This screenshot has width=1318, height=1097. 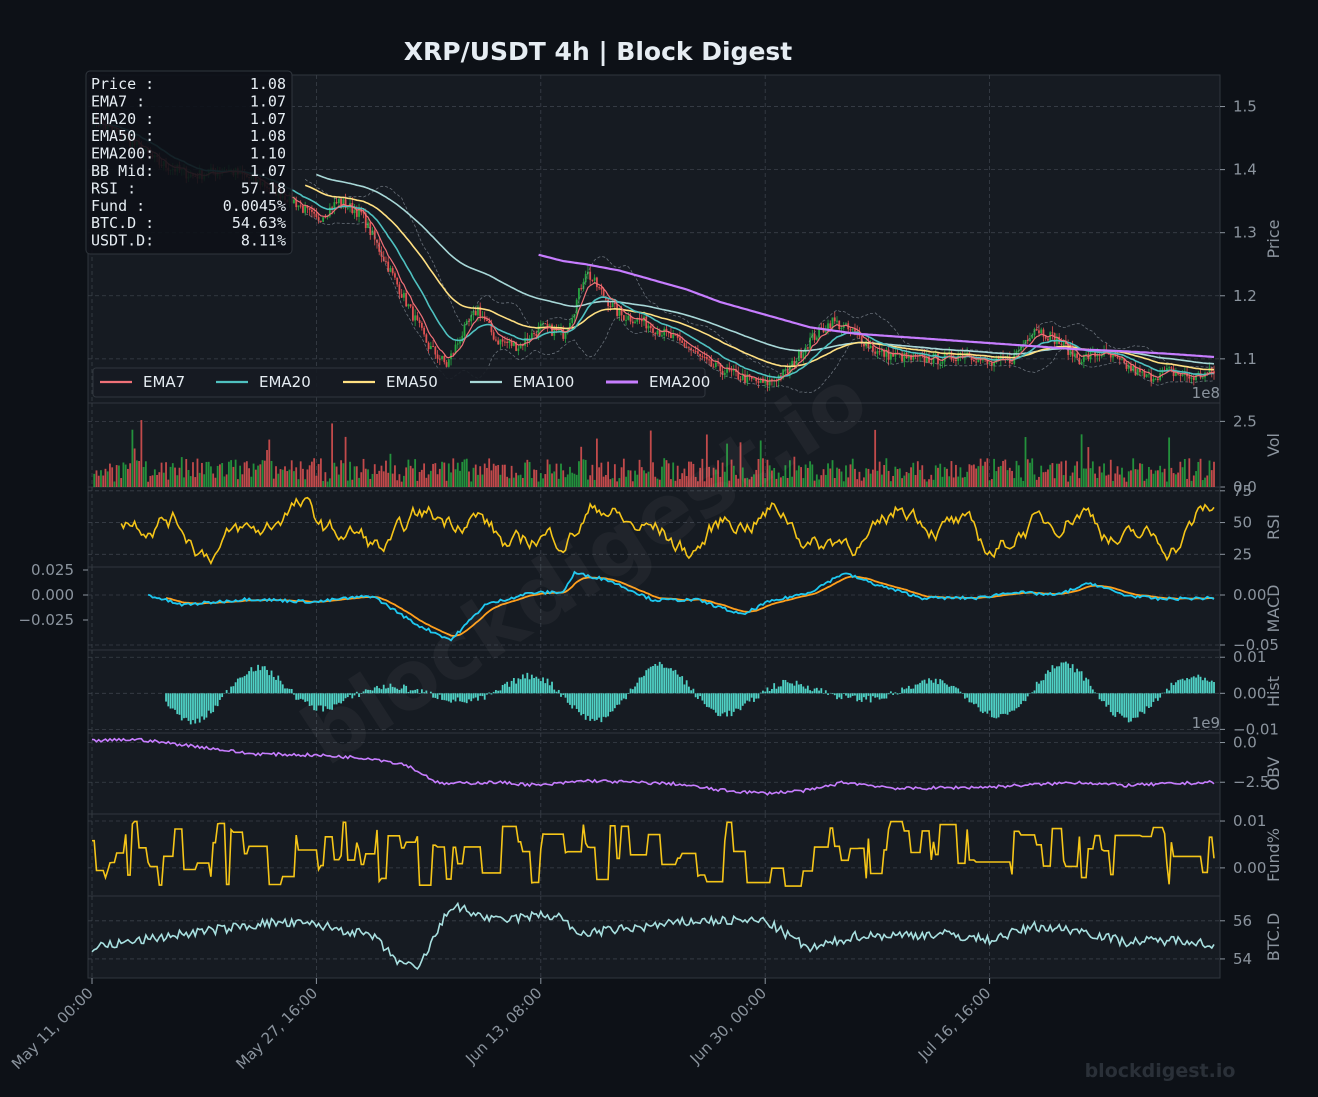 I want to click on hist-series, so click(x=690, y=693).